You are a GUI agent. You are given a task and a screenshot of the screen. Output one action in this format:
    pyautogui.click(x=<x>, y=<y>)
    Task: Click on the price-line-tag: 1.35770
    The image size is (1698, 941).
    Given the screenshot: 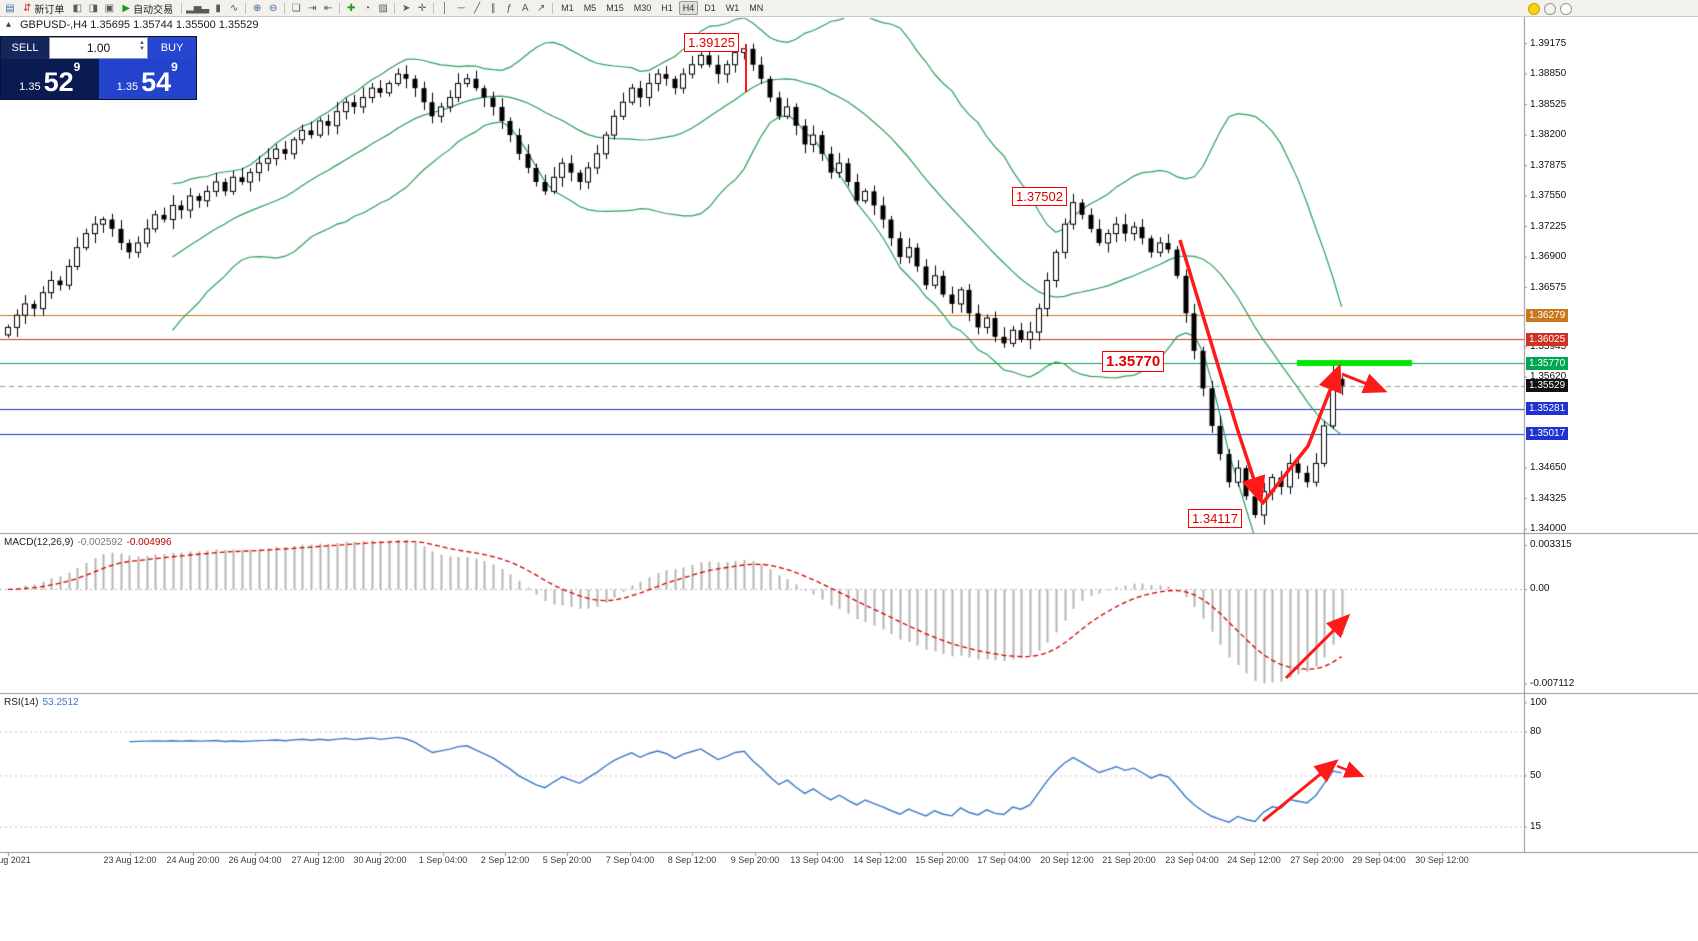 What is the action you would take?
    pyautogui.click(x=1547, y=363)
    